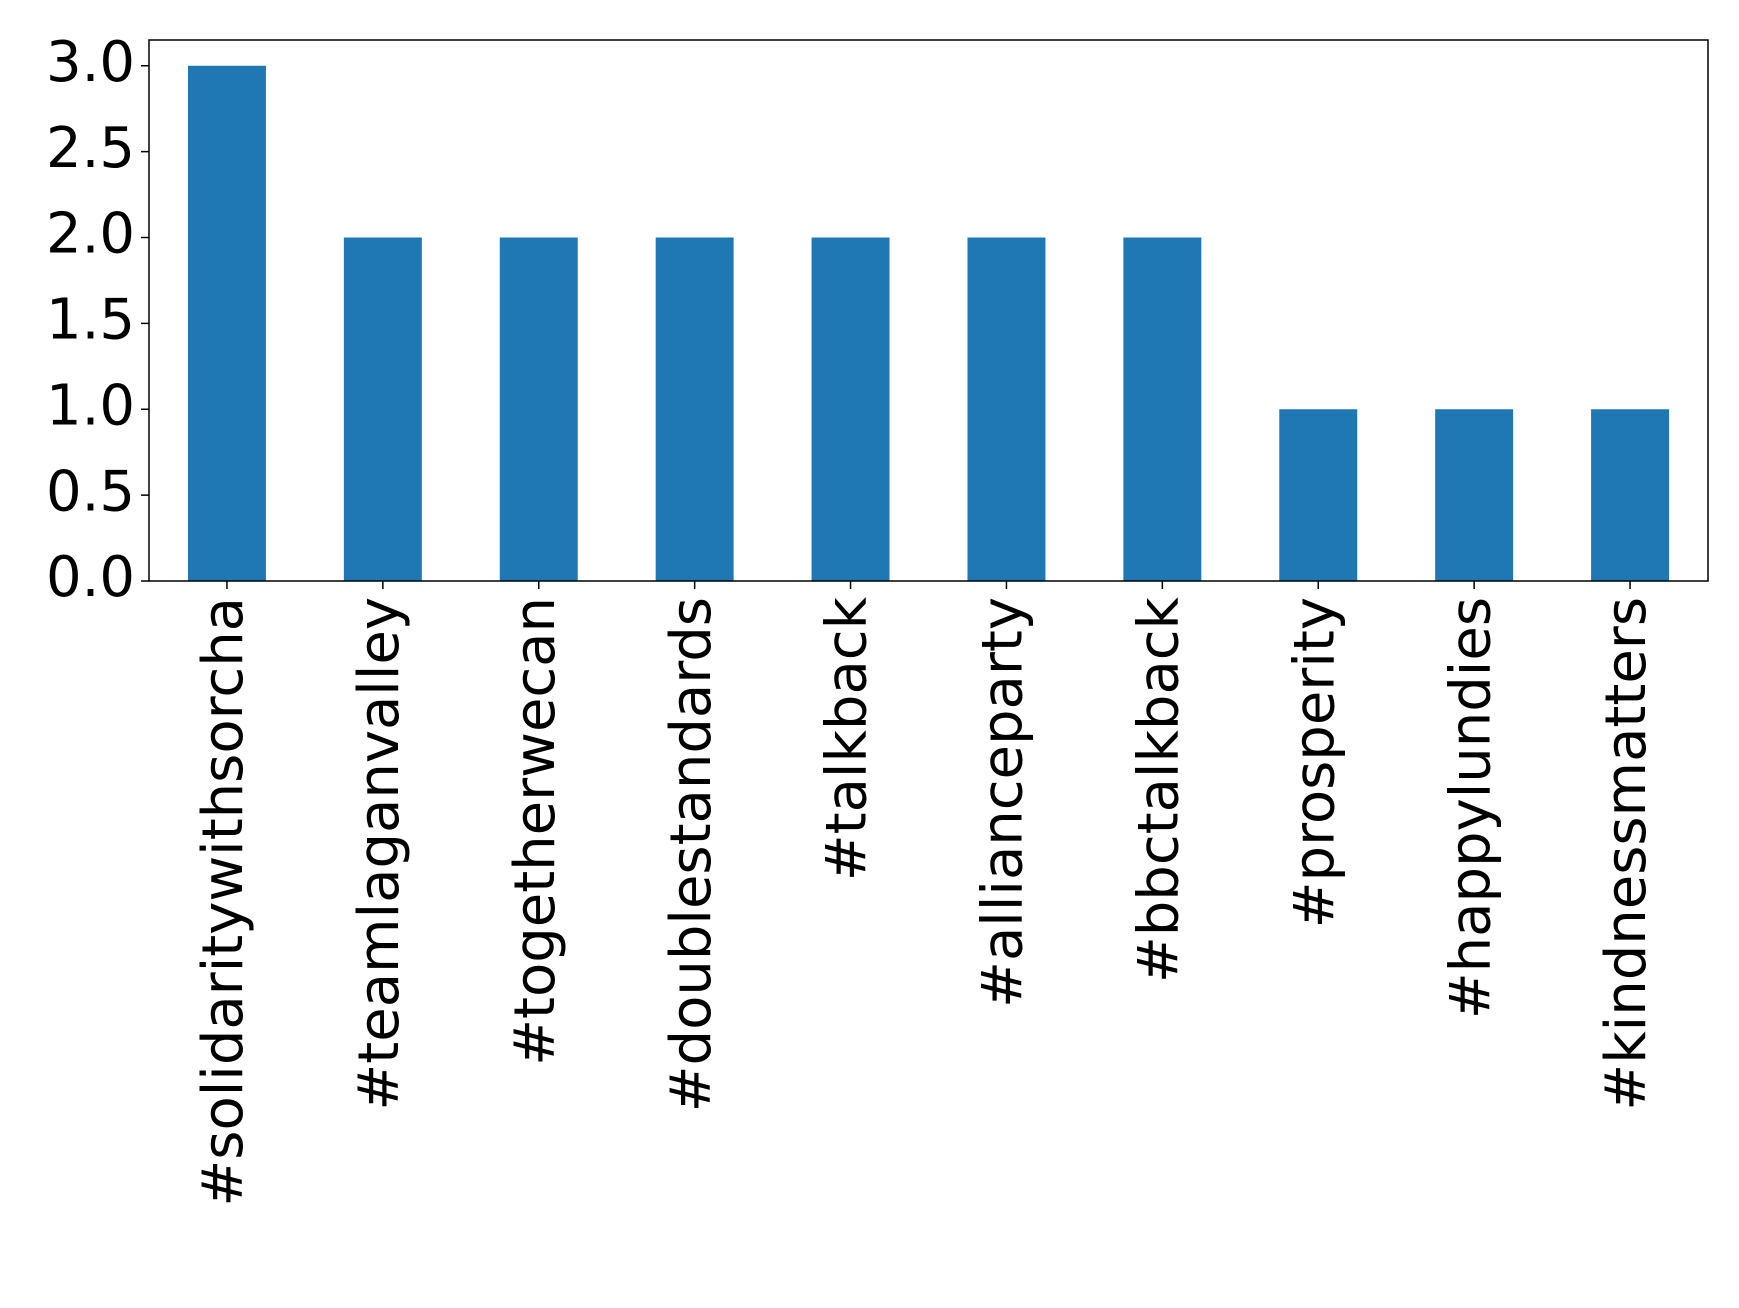 The width and height of the screenshot is (1739, 1308). I want to click on y-tick-label: 3.0, so click(90, 62).